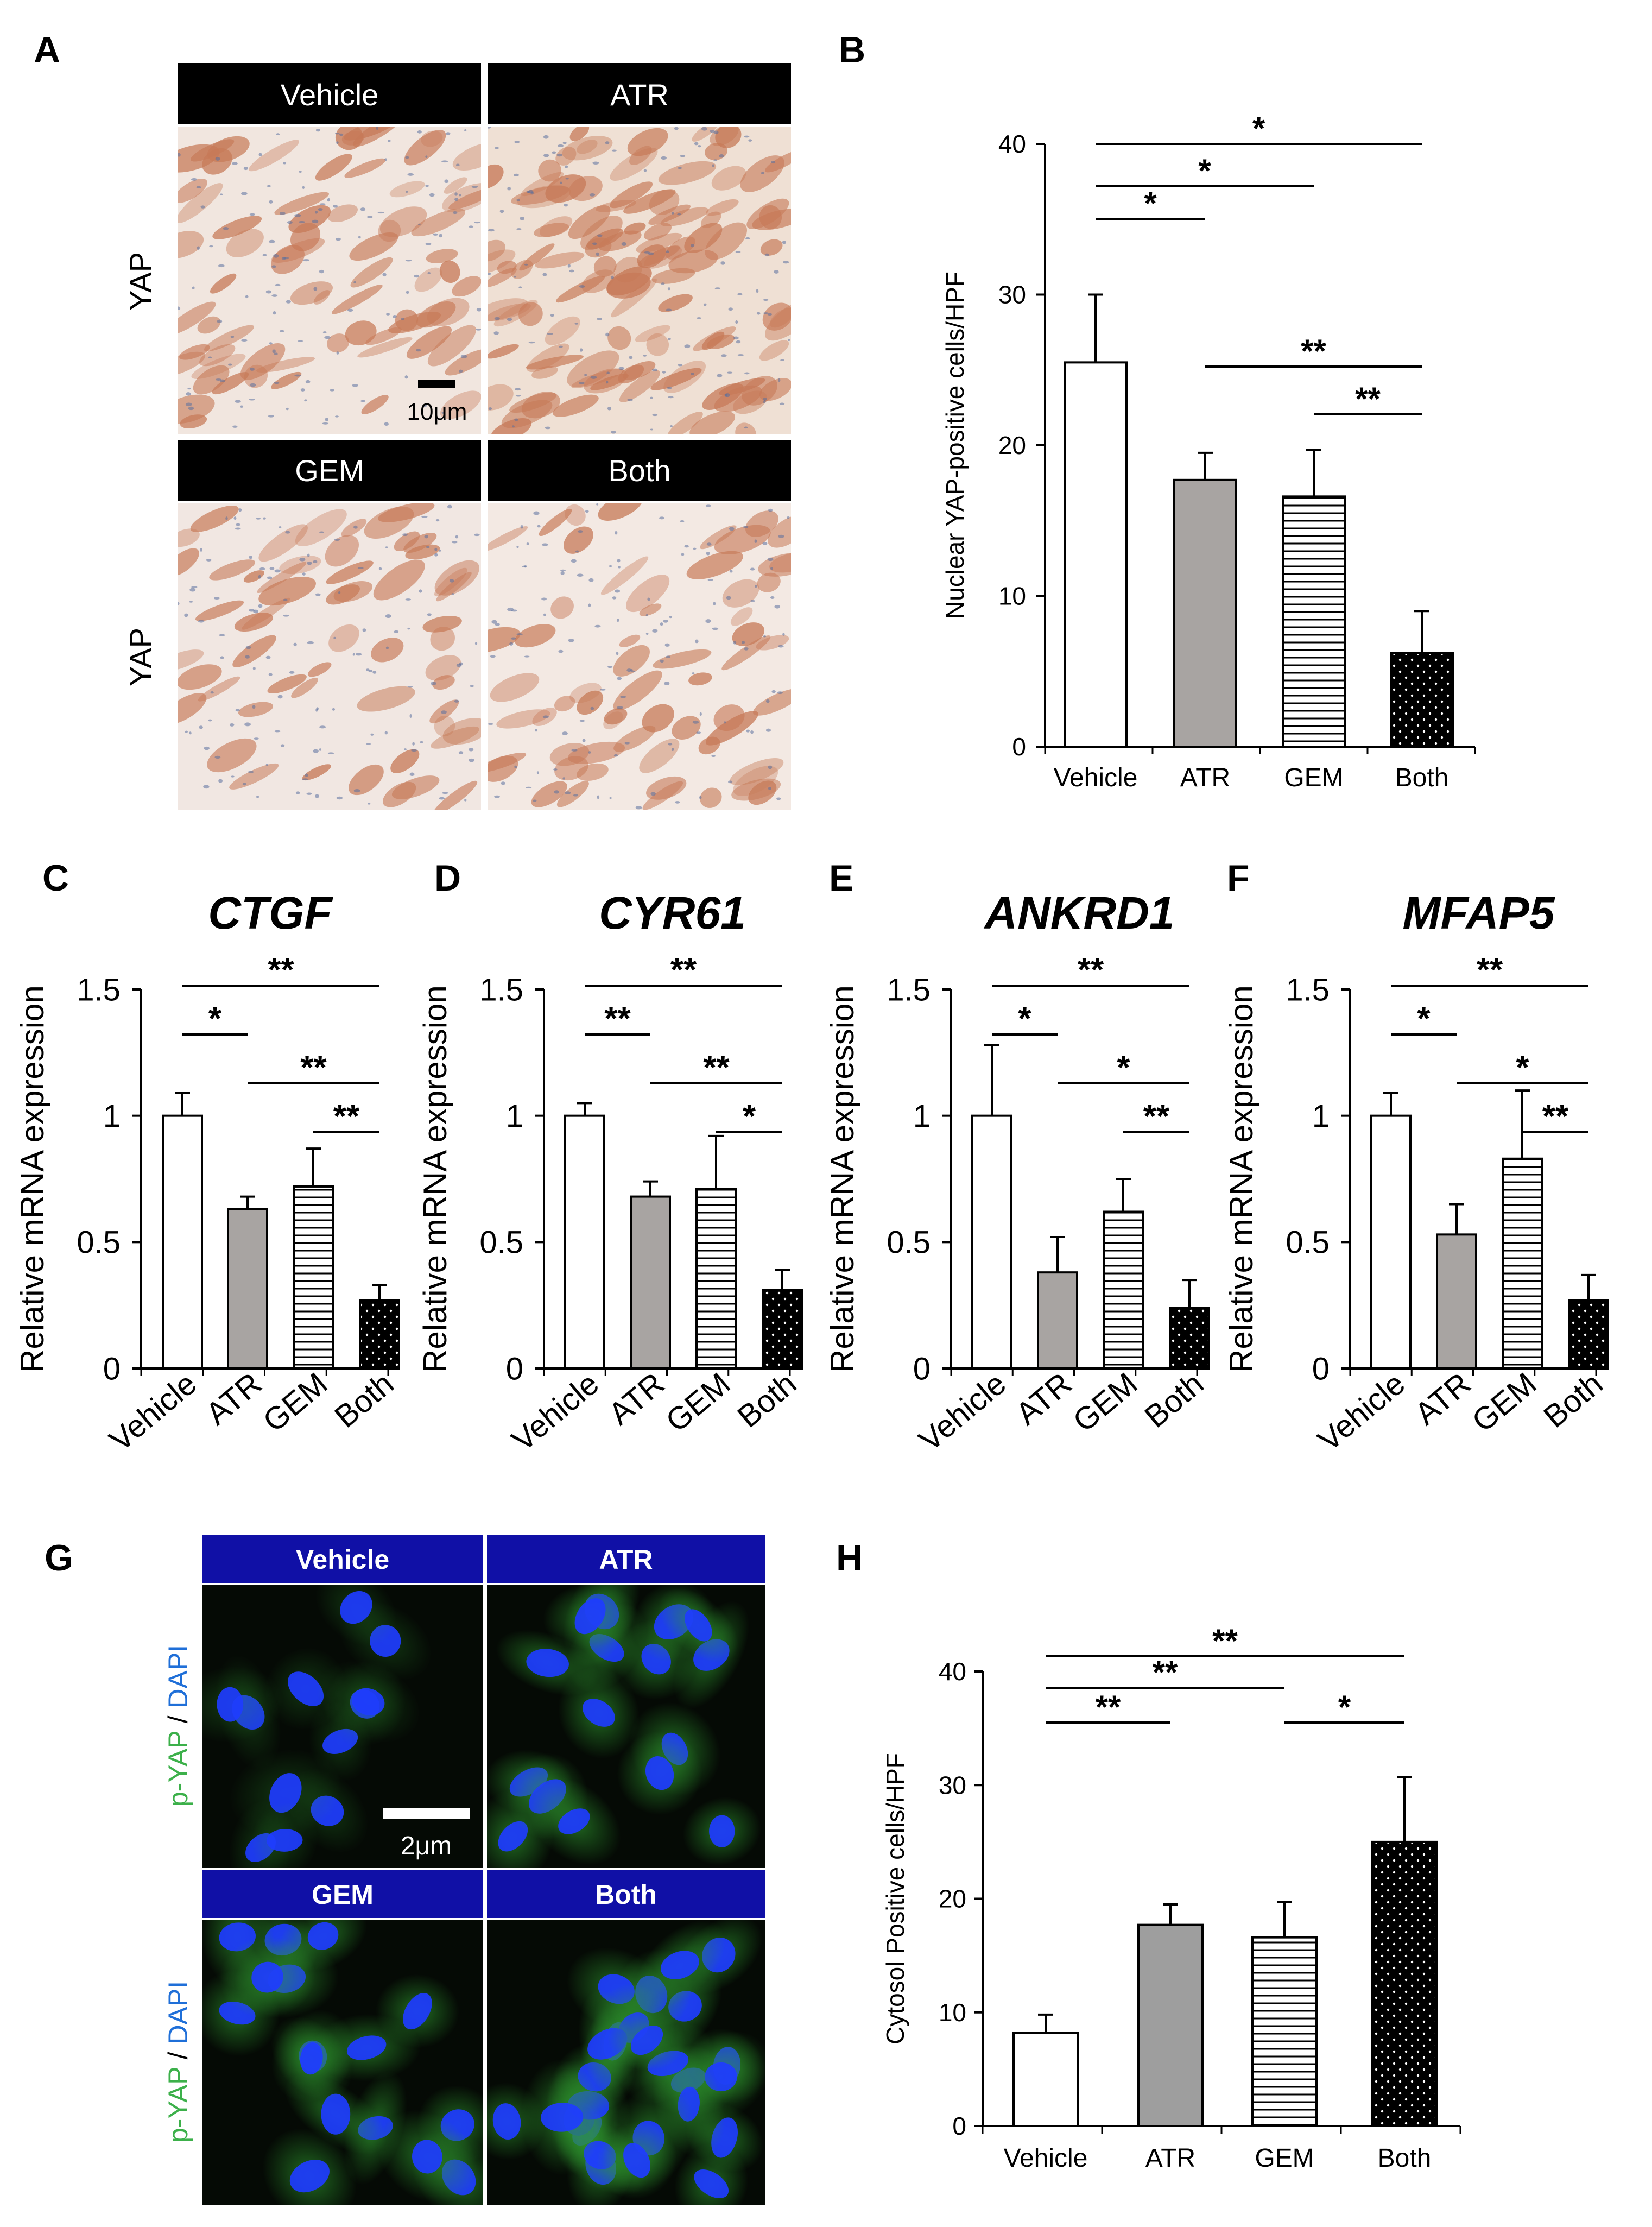 This screenshot has width=1652, height=2227. What do you see at coordinates (178, 1769) in the screenshot?
I see `if-label-pyap: p-YAP` at bounding box center [178, 1769].